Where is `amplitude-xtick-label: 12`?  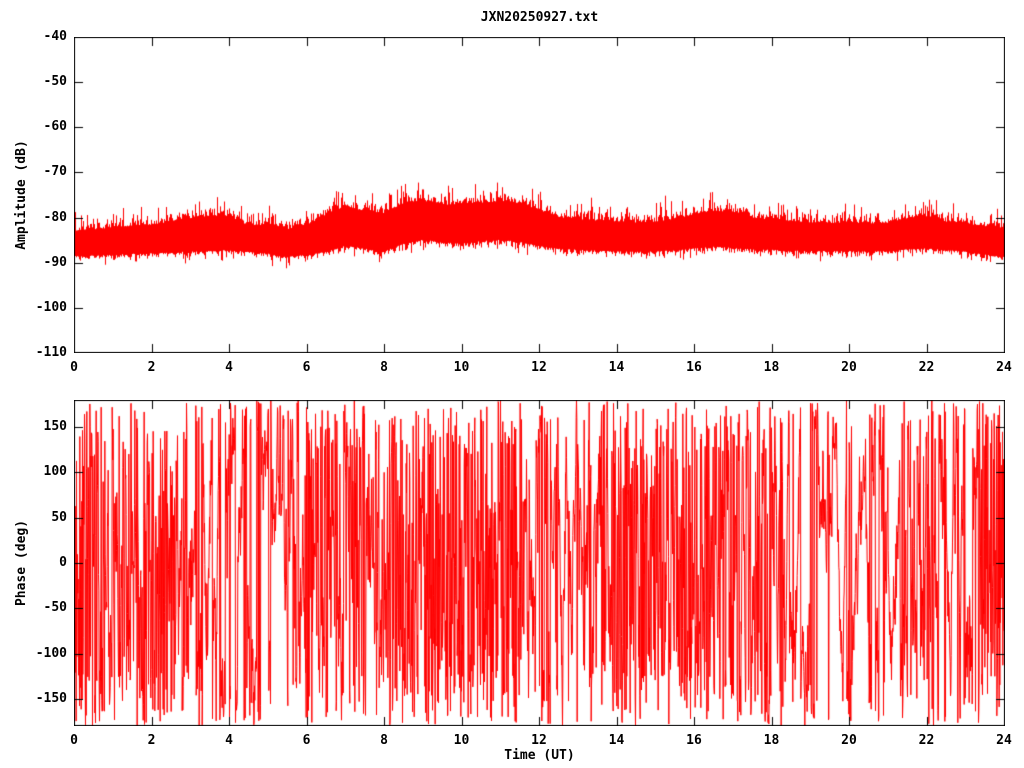
amplitude-xtick-label: 12 is located at coordinates (539, 367).